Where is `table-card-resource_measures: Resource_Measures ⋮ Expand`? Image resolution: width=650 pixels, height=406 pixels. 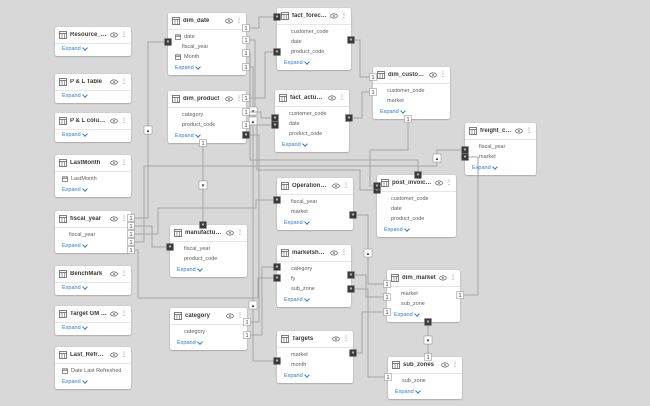 table-card-resource_measures: Resource_Measures ⋮ Expand is located at coordinates (93, 41).